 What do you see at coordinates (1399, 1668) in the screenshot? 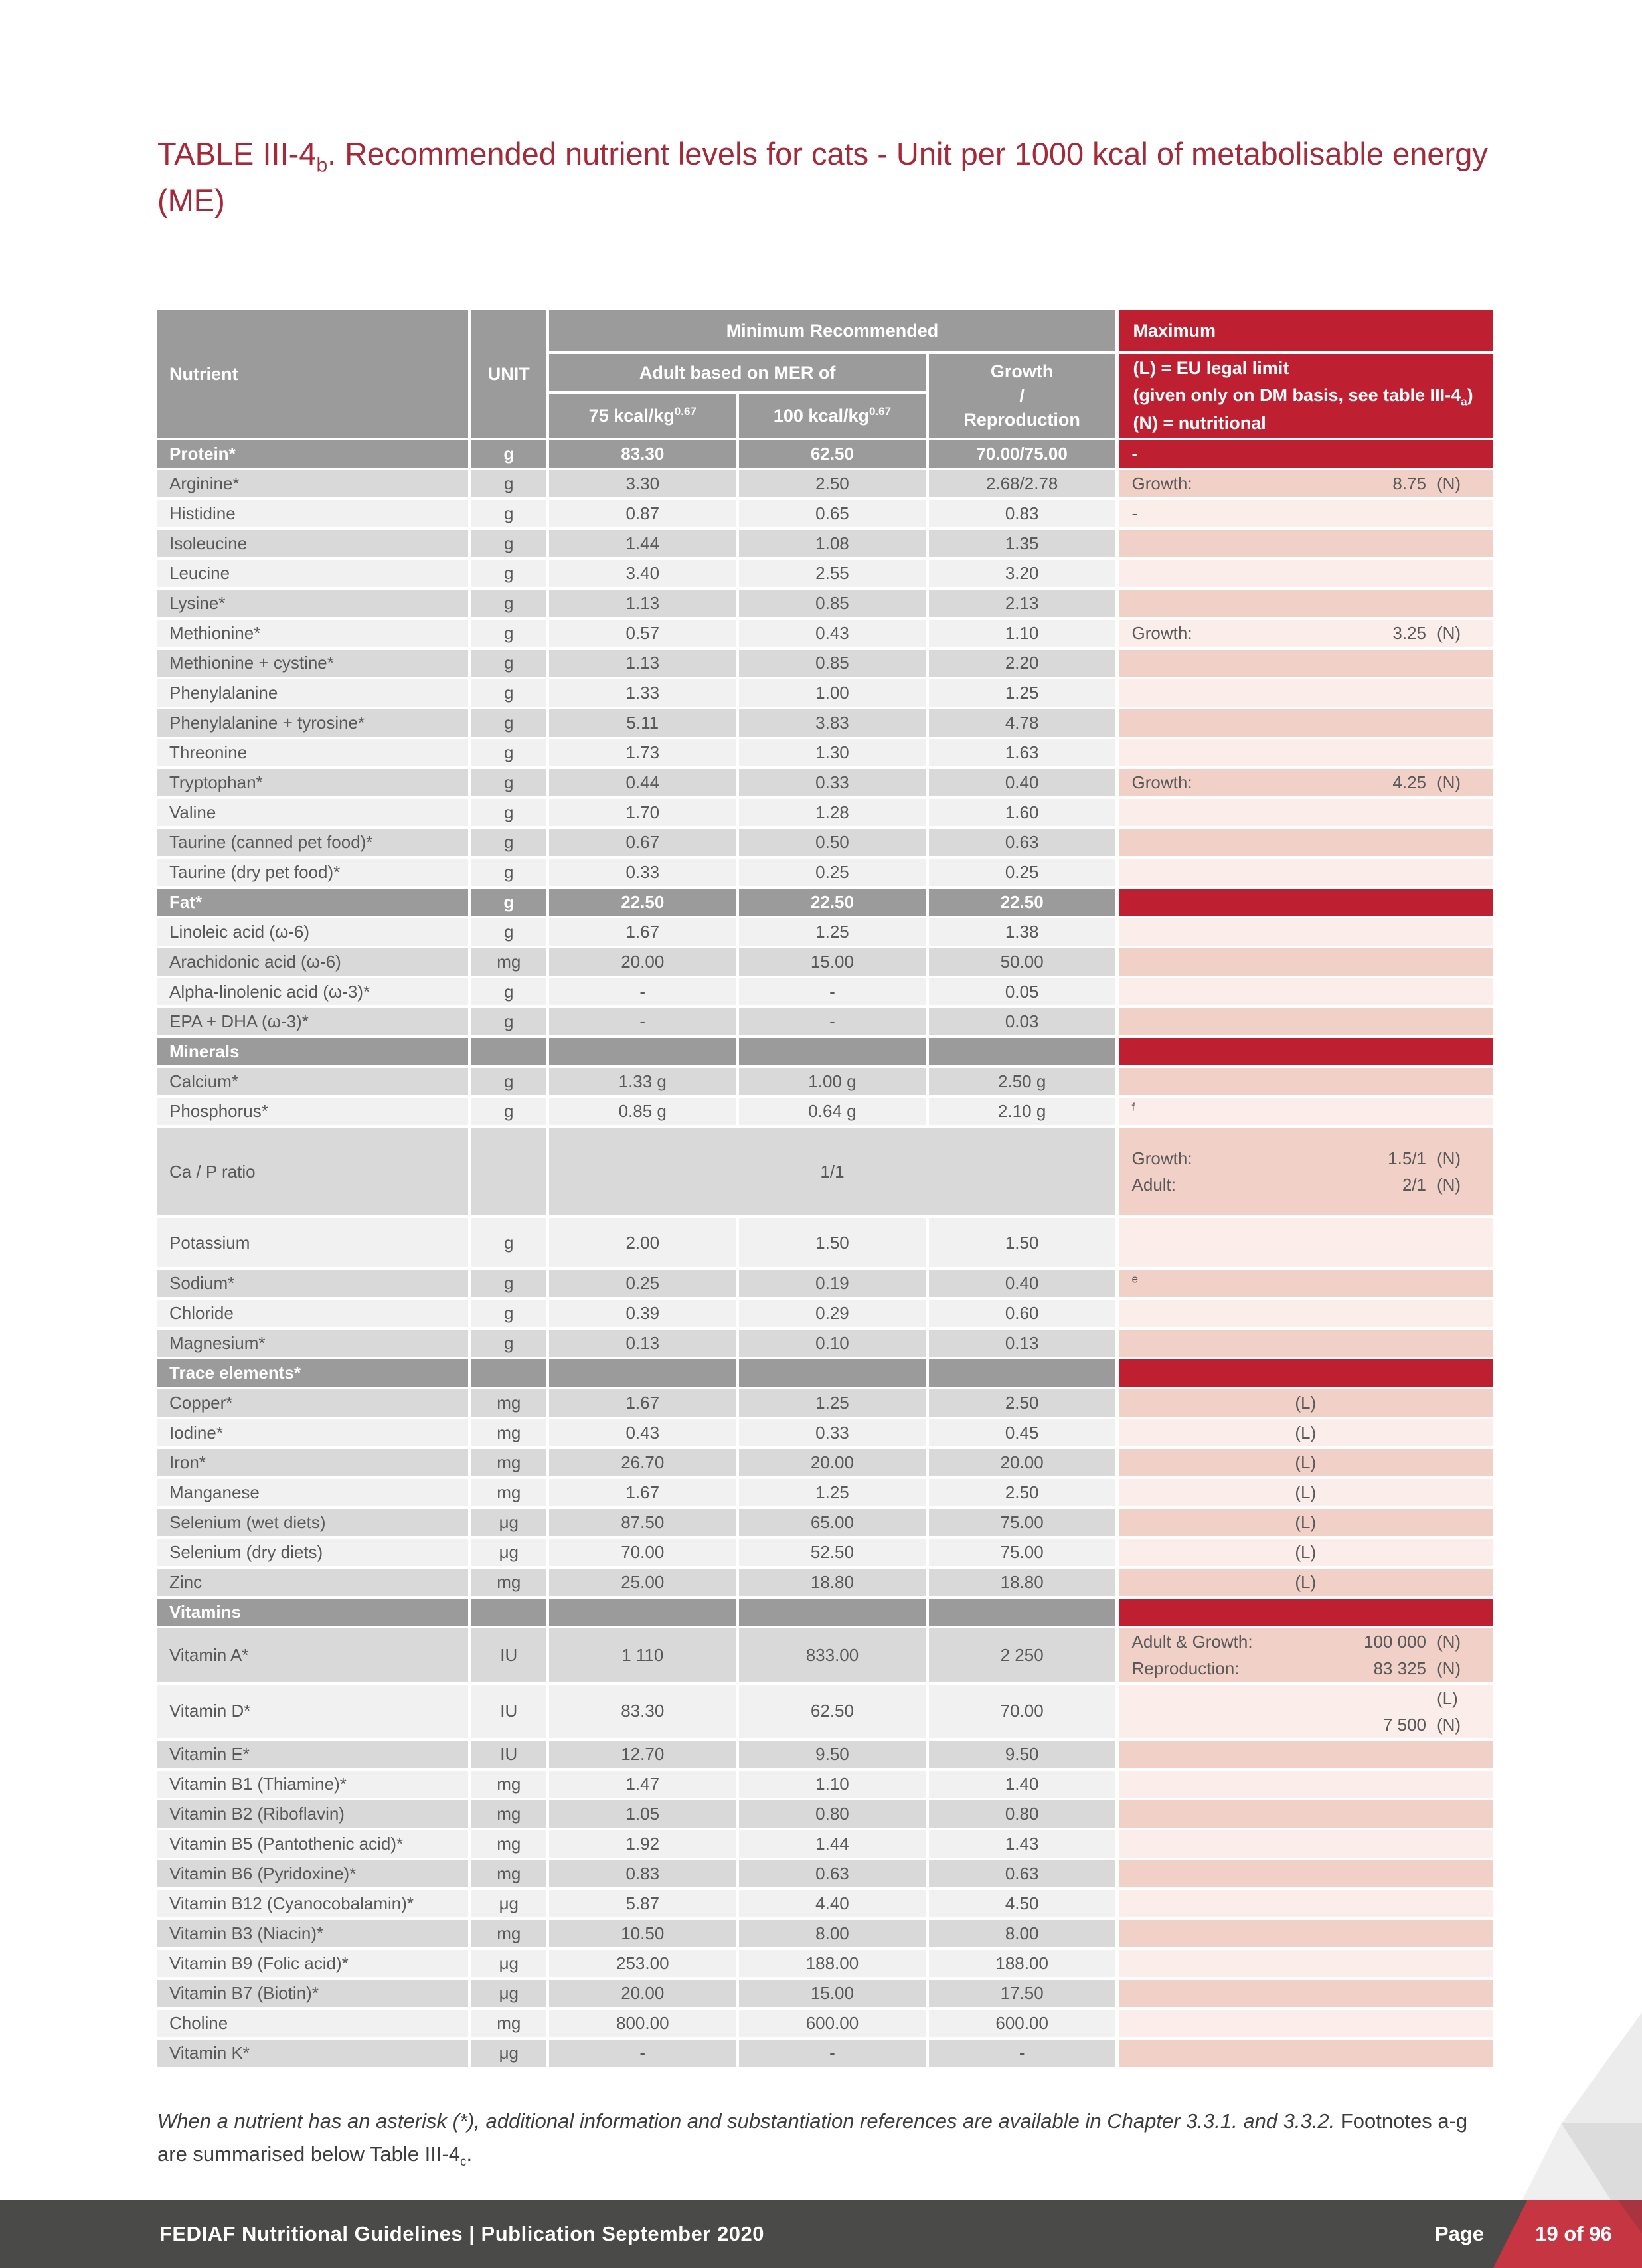
I see `maximum-line-value: 83 325` at bounding box center [1399, 1668].